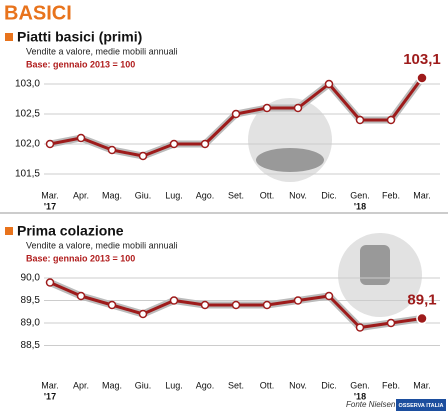 The width and height of the screenshot is (448, 416). I want to click on logo: OSSERVA ITALIA, so click(420, 406).